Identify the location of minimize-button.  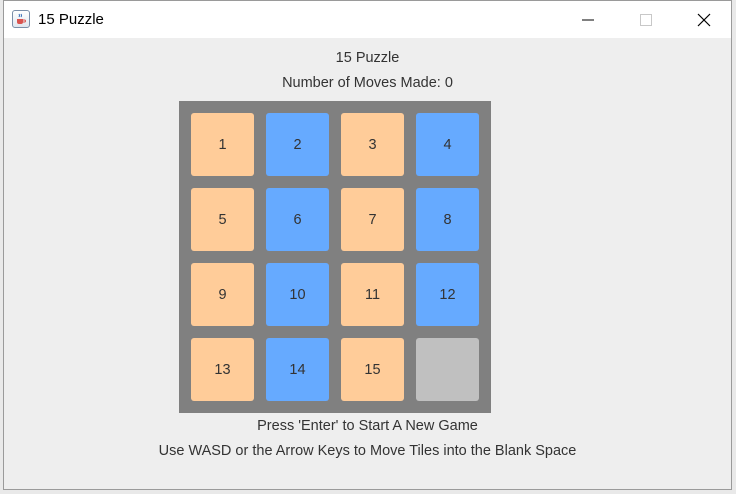
(588, 19).